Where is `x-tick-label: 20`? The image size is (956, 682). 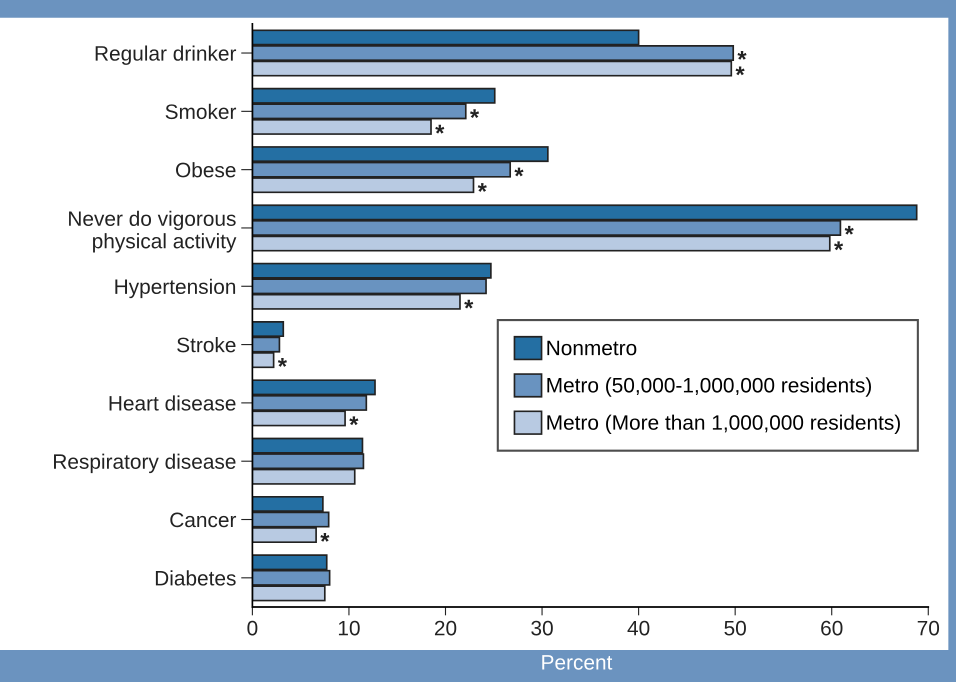
x-tick-label: 20 is located at coordinates (445, 628).